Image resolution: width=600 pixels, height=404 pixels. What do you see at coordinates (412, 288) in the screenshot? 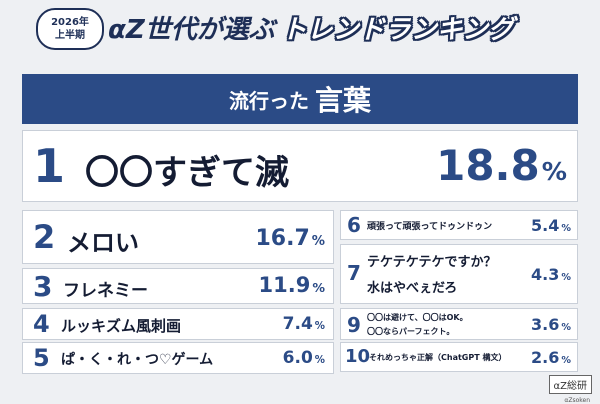
I see `rank-word-line2: 水はやべぇだろ` at bounding box center [412, 288].